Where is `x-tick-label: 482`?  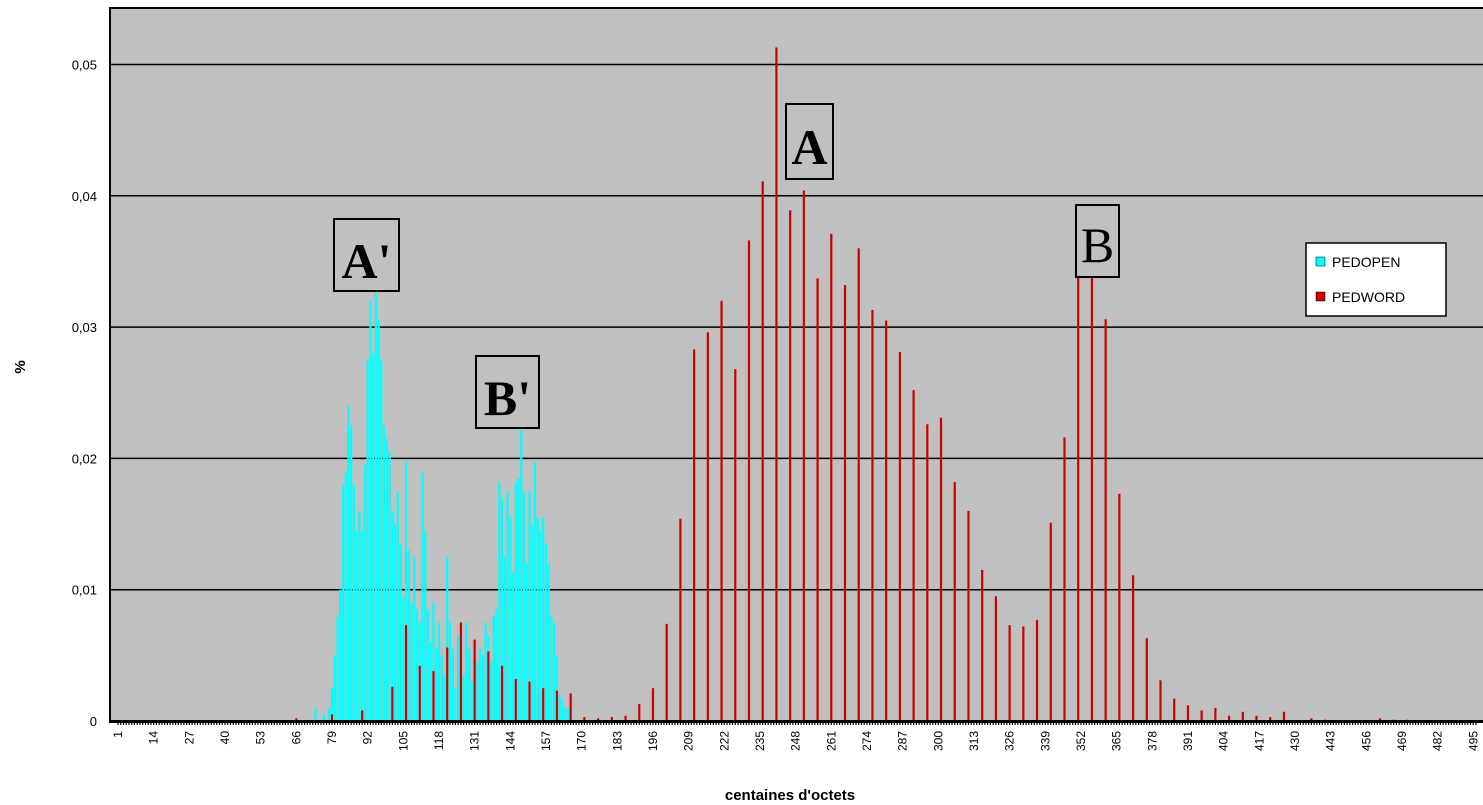
x-tick-label: 482 is located at coordinates (1438, 741).